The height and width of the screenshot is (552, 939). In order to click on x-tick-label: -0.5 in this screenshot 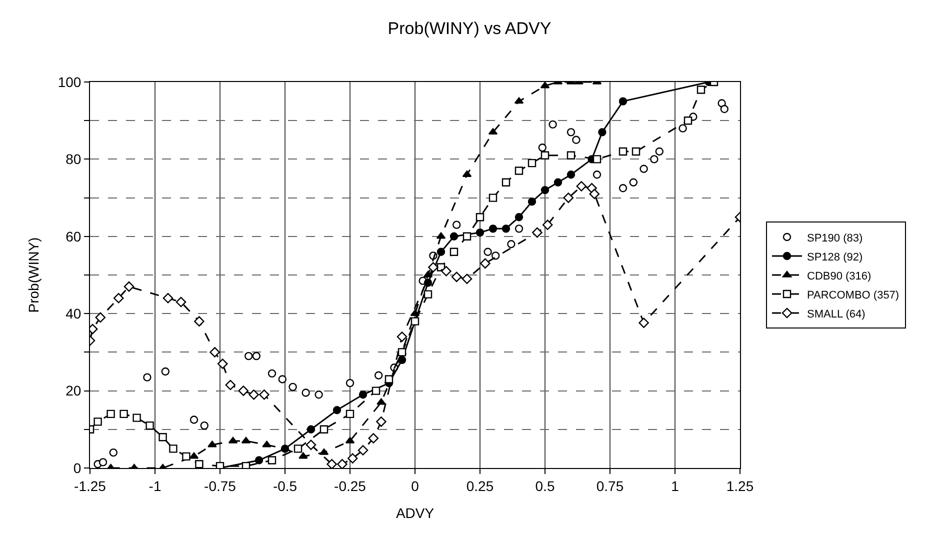, I will do `click(285, 486)`.